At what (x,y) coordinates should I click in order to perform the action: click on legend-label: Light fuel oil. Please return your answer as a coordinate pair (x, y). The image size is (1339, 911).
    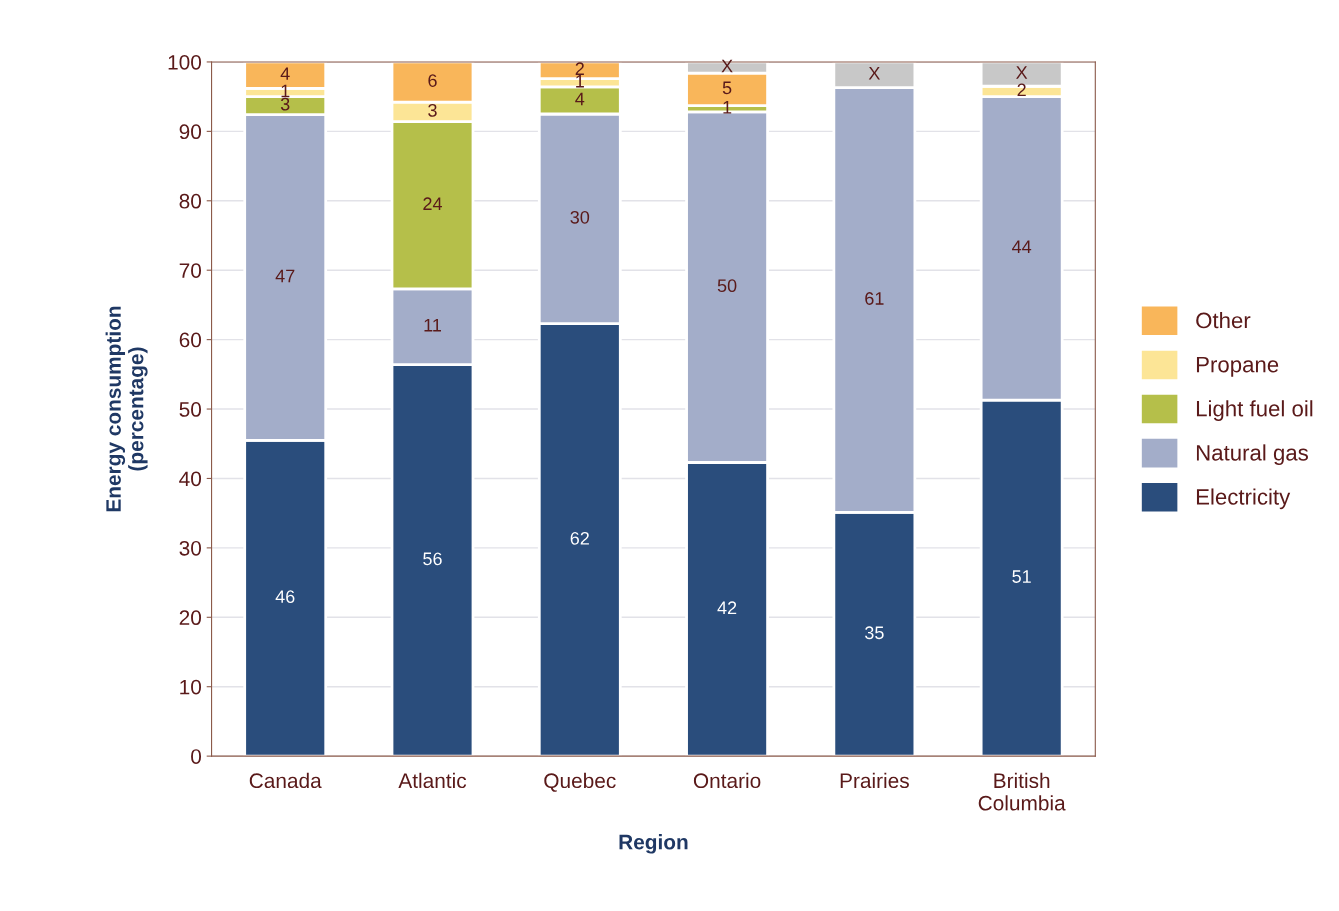
    Looking at the image, I should click on (1254, 410).